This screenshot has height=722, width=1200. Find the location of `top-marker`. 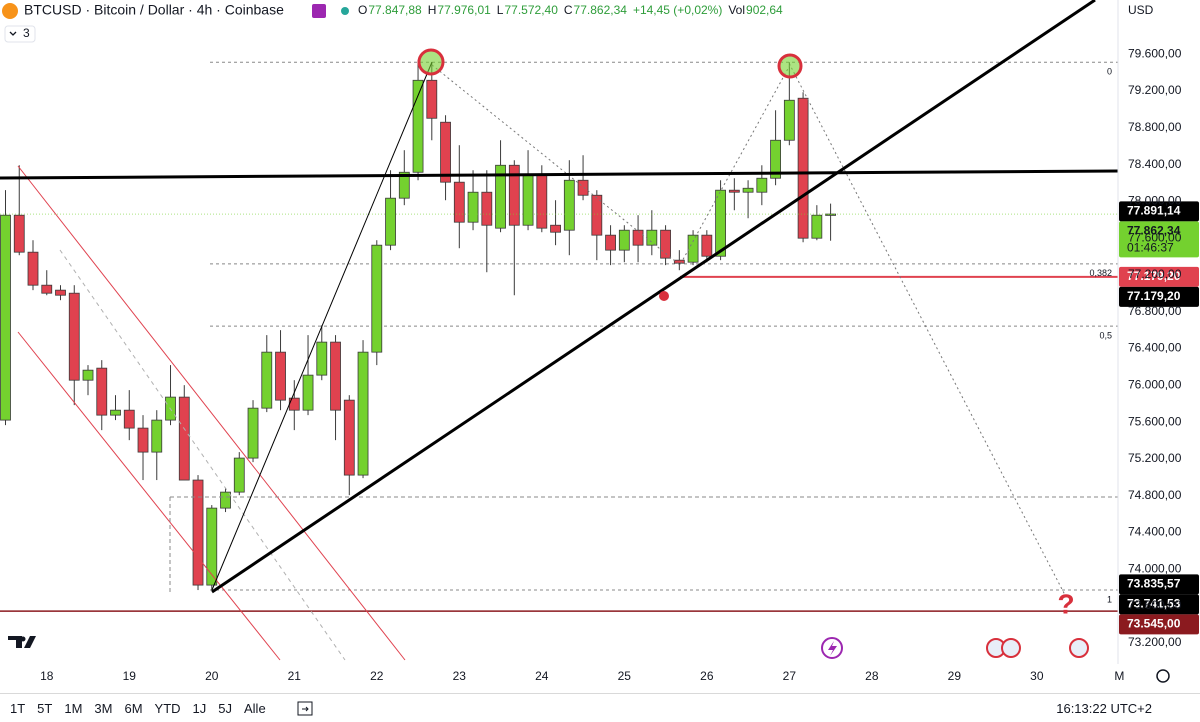

top-marker is located at coordinates (790, 66).